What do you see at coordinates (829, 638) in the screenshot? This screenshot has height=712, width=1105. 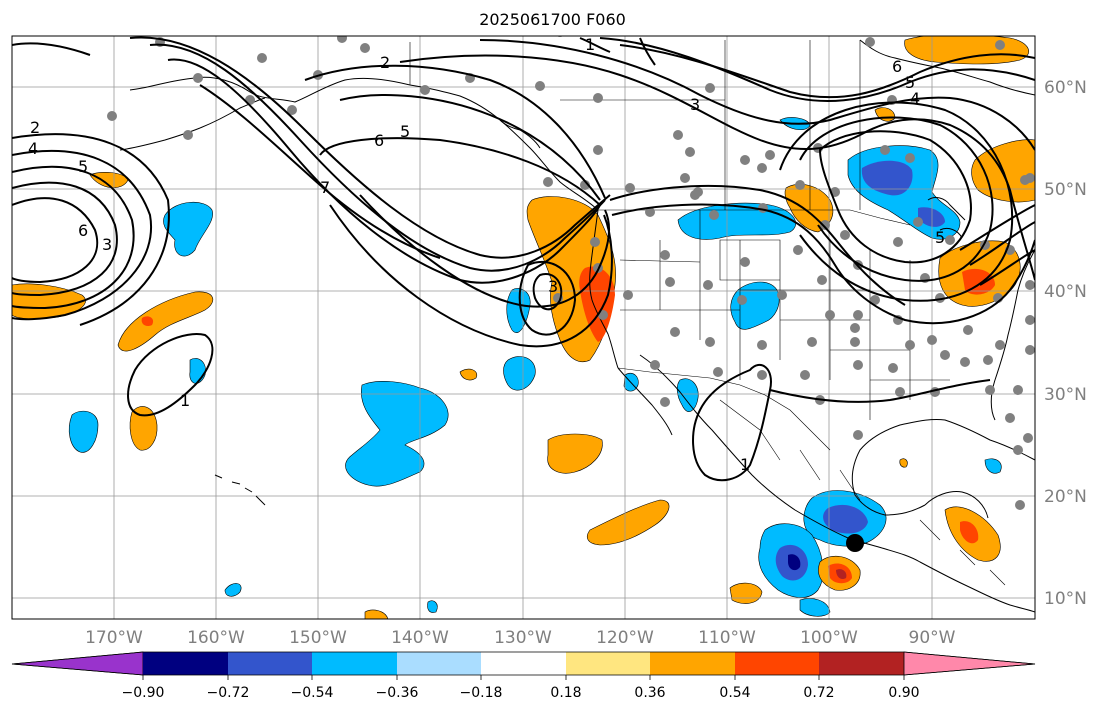 I see `lon-label: 100°W` at bounding box center [829, 638].